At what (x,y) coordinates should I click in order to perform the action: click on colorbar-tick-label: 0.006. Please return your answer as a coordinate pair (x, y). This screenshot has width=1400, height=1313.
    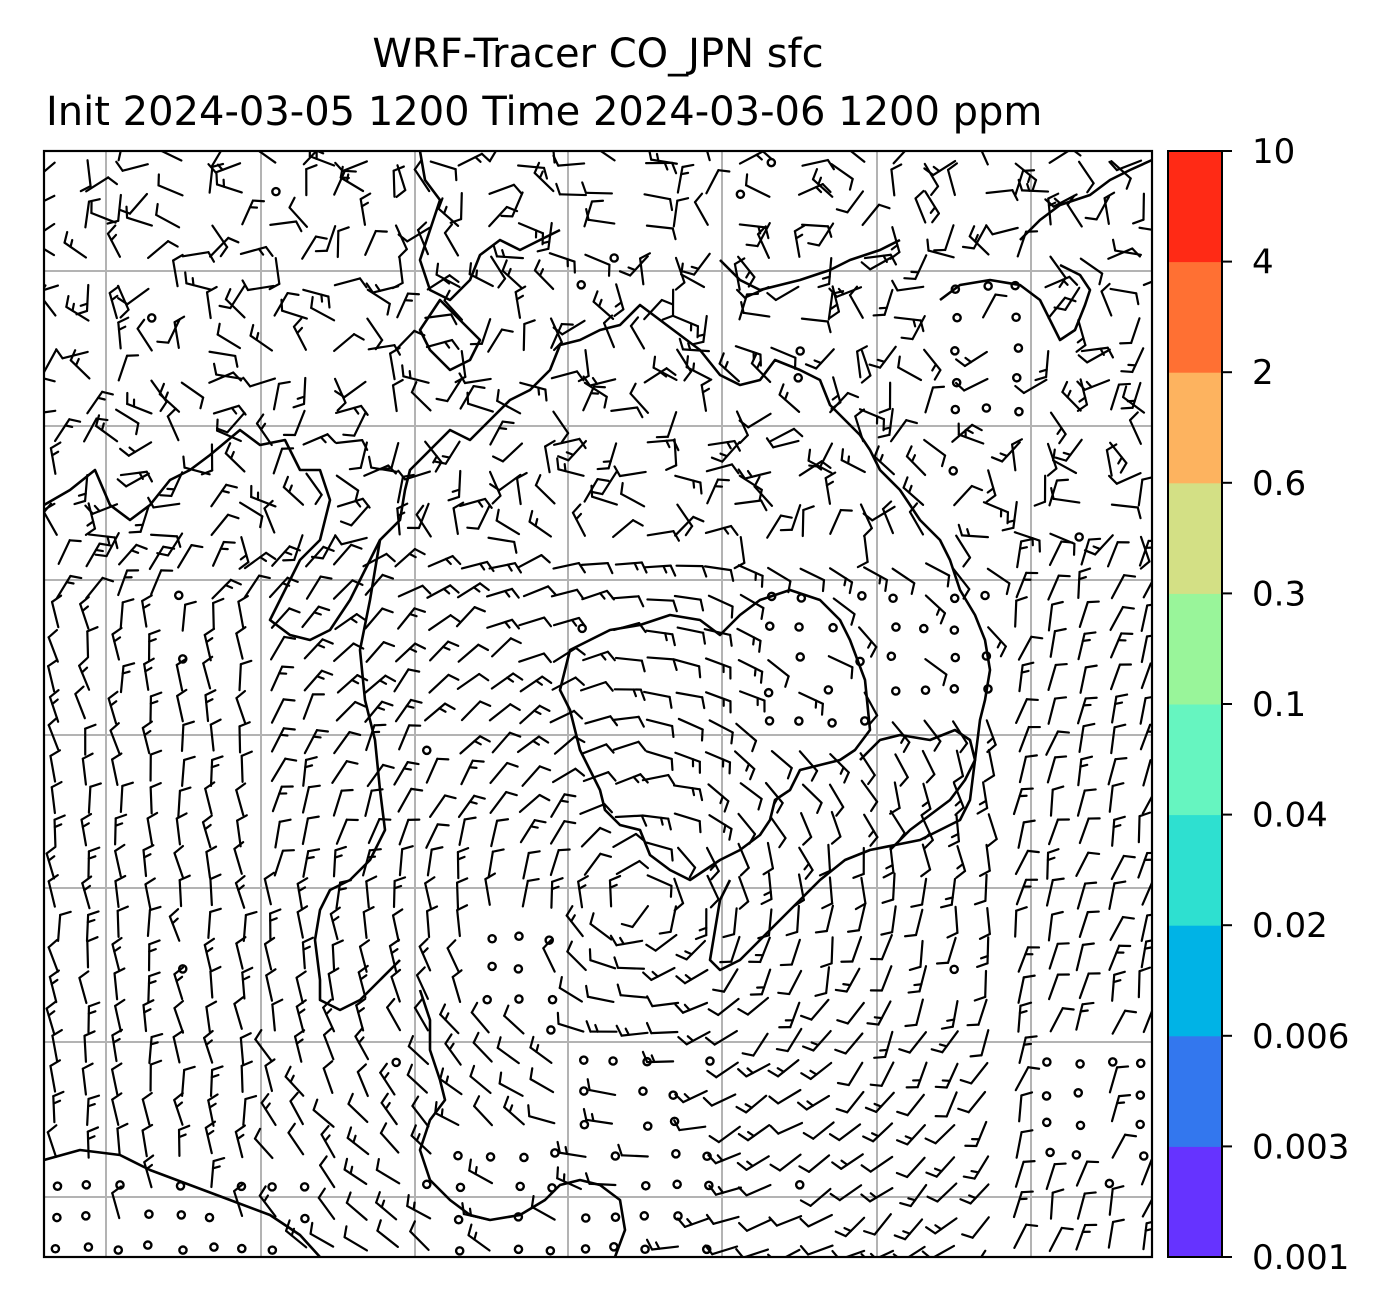
    Looking at the image, I should click on (1300, 1037).